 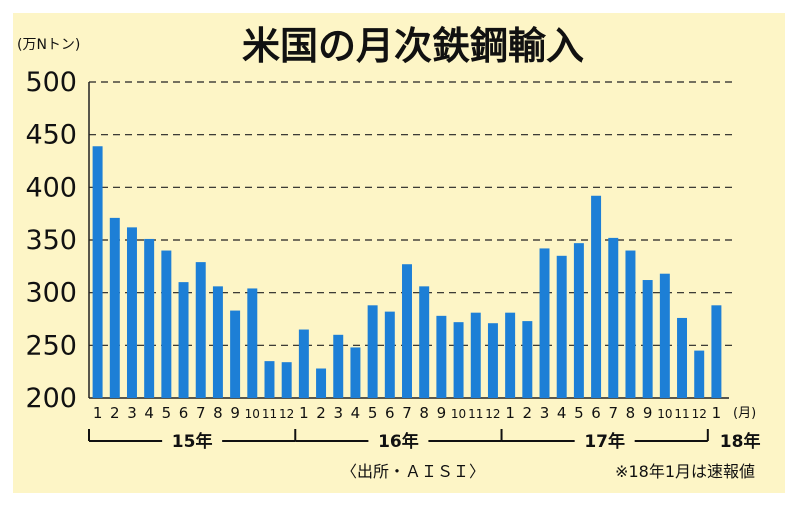 I want to click on year-groups: 15年 16年 17年 18年, so click(x=424, y=440).